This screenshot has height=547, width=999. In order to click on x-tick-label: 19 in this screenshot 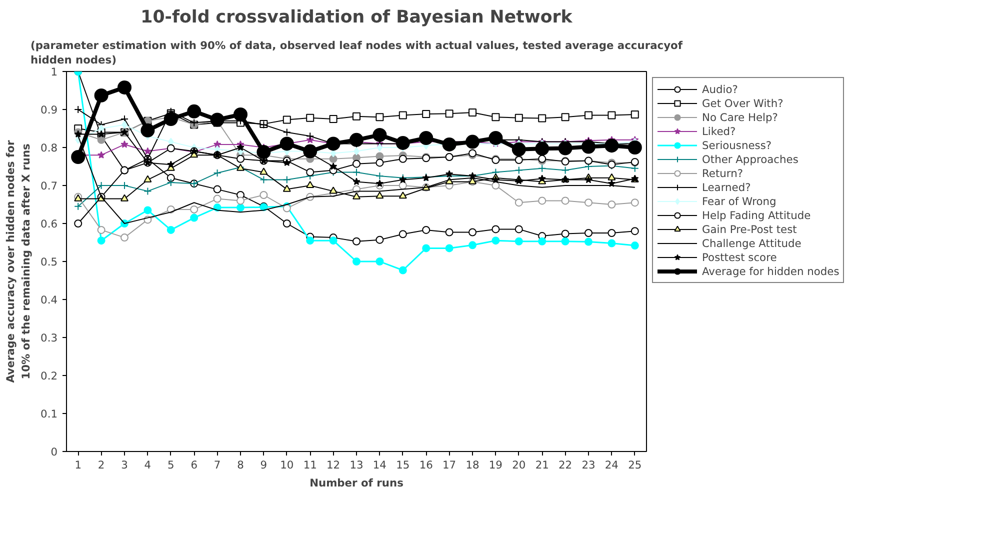, I will do `click(495, 465)`.